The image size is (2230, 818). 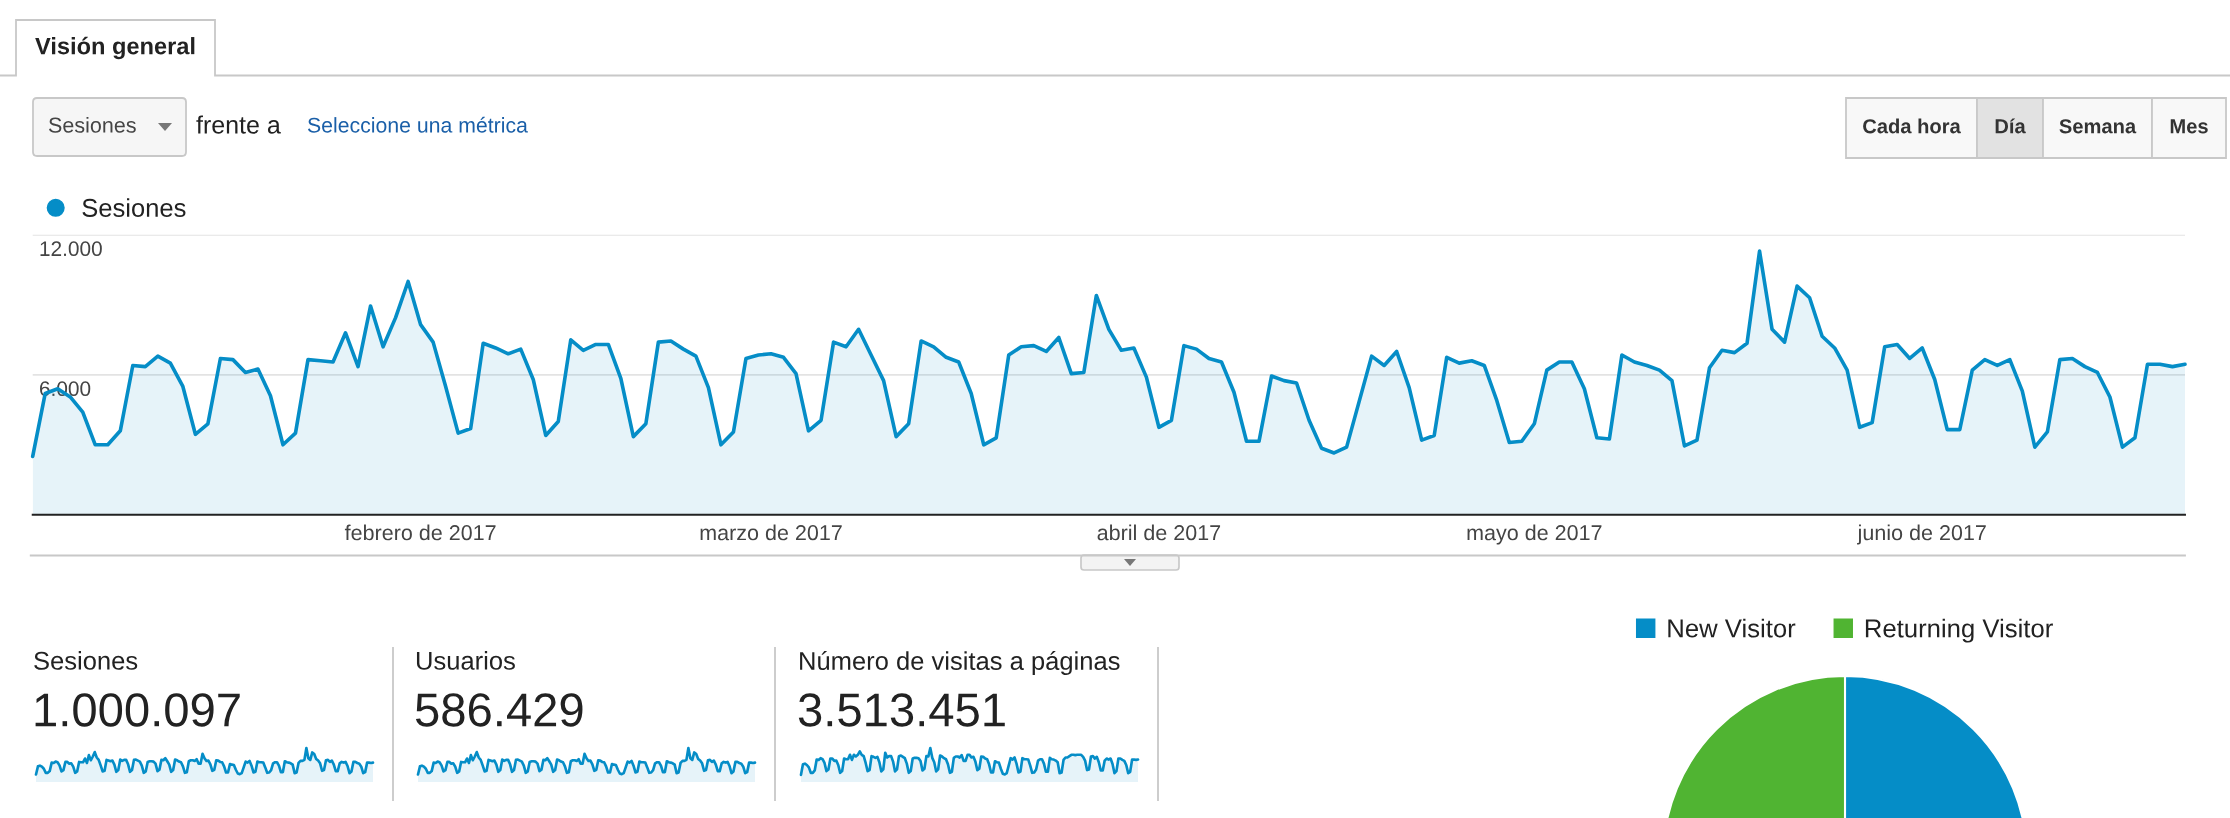 I want to click on legend-label: Returning Visitor, so click(x=1959, y=630).